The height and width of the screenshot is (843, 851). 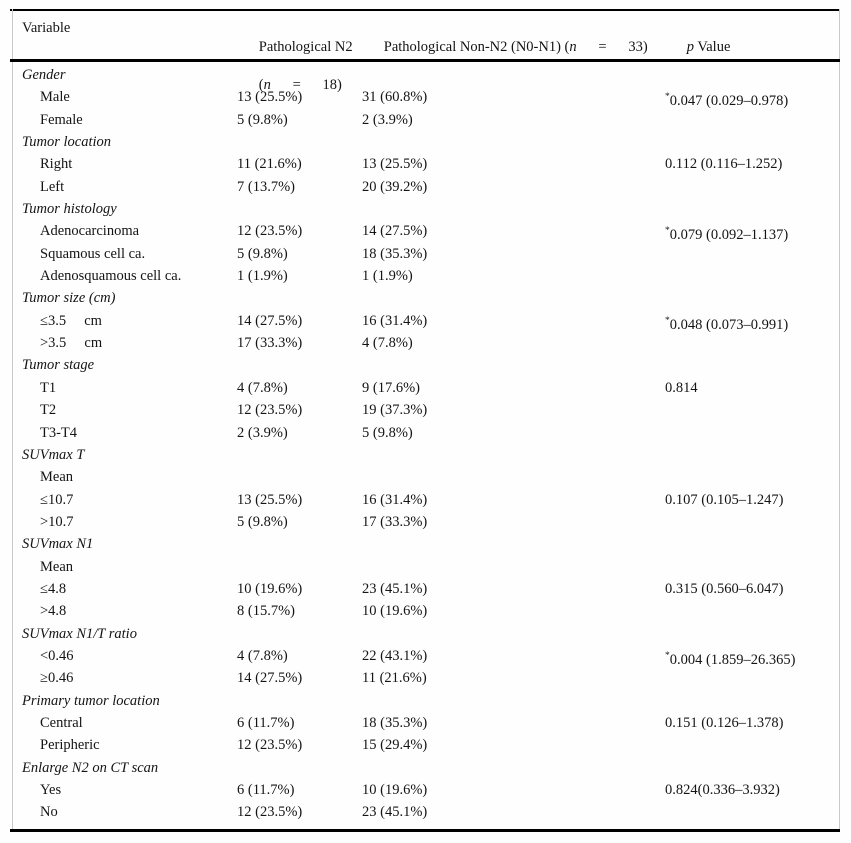 What do you see at coordinates (79, 633) in the screenshot?
I see `section-label: SUVmax N1/T ratio` at bounding box center [79, 633].